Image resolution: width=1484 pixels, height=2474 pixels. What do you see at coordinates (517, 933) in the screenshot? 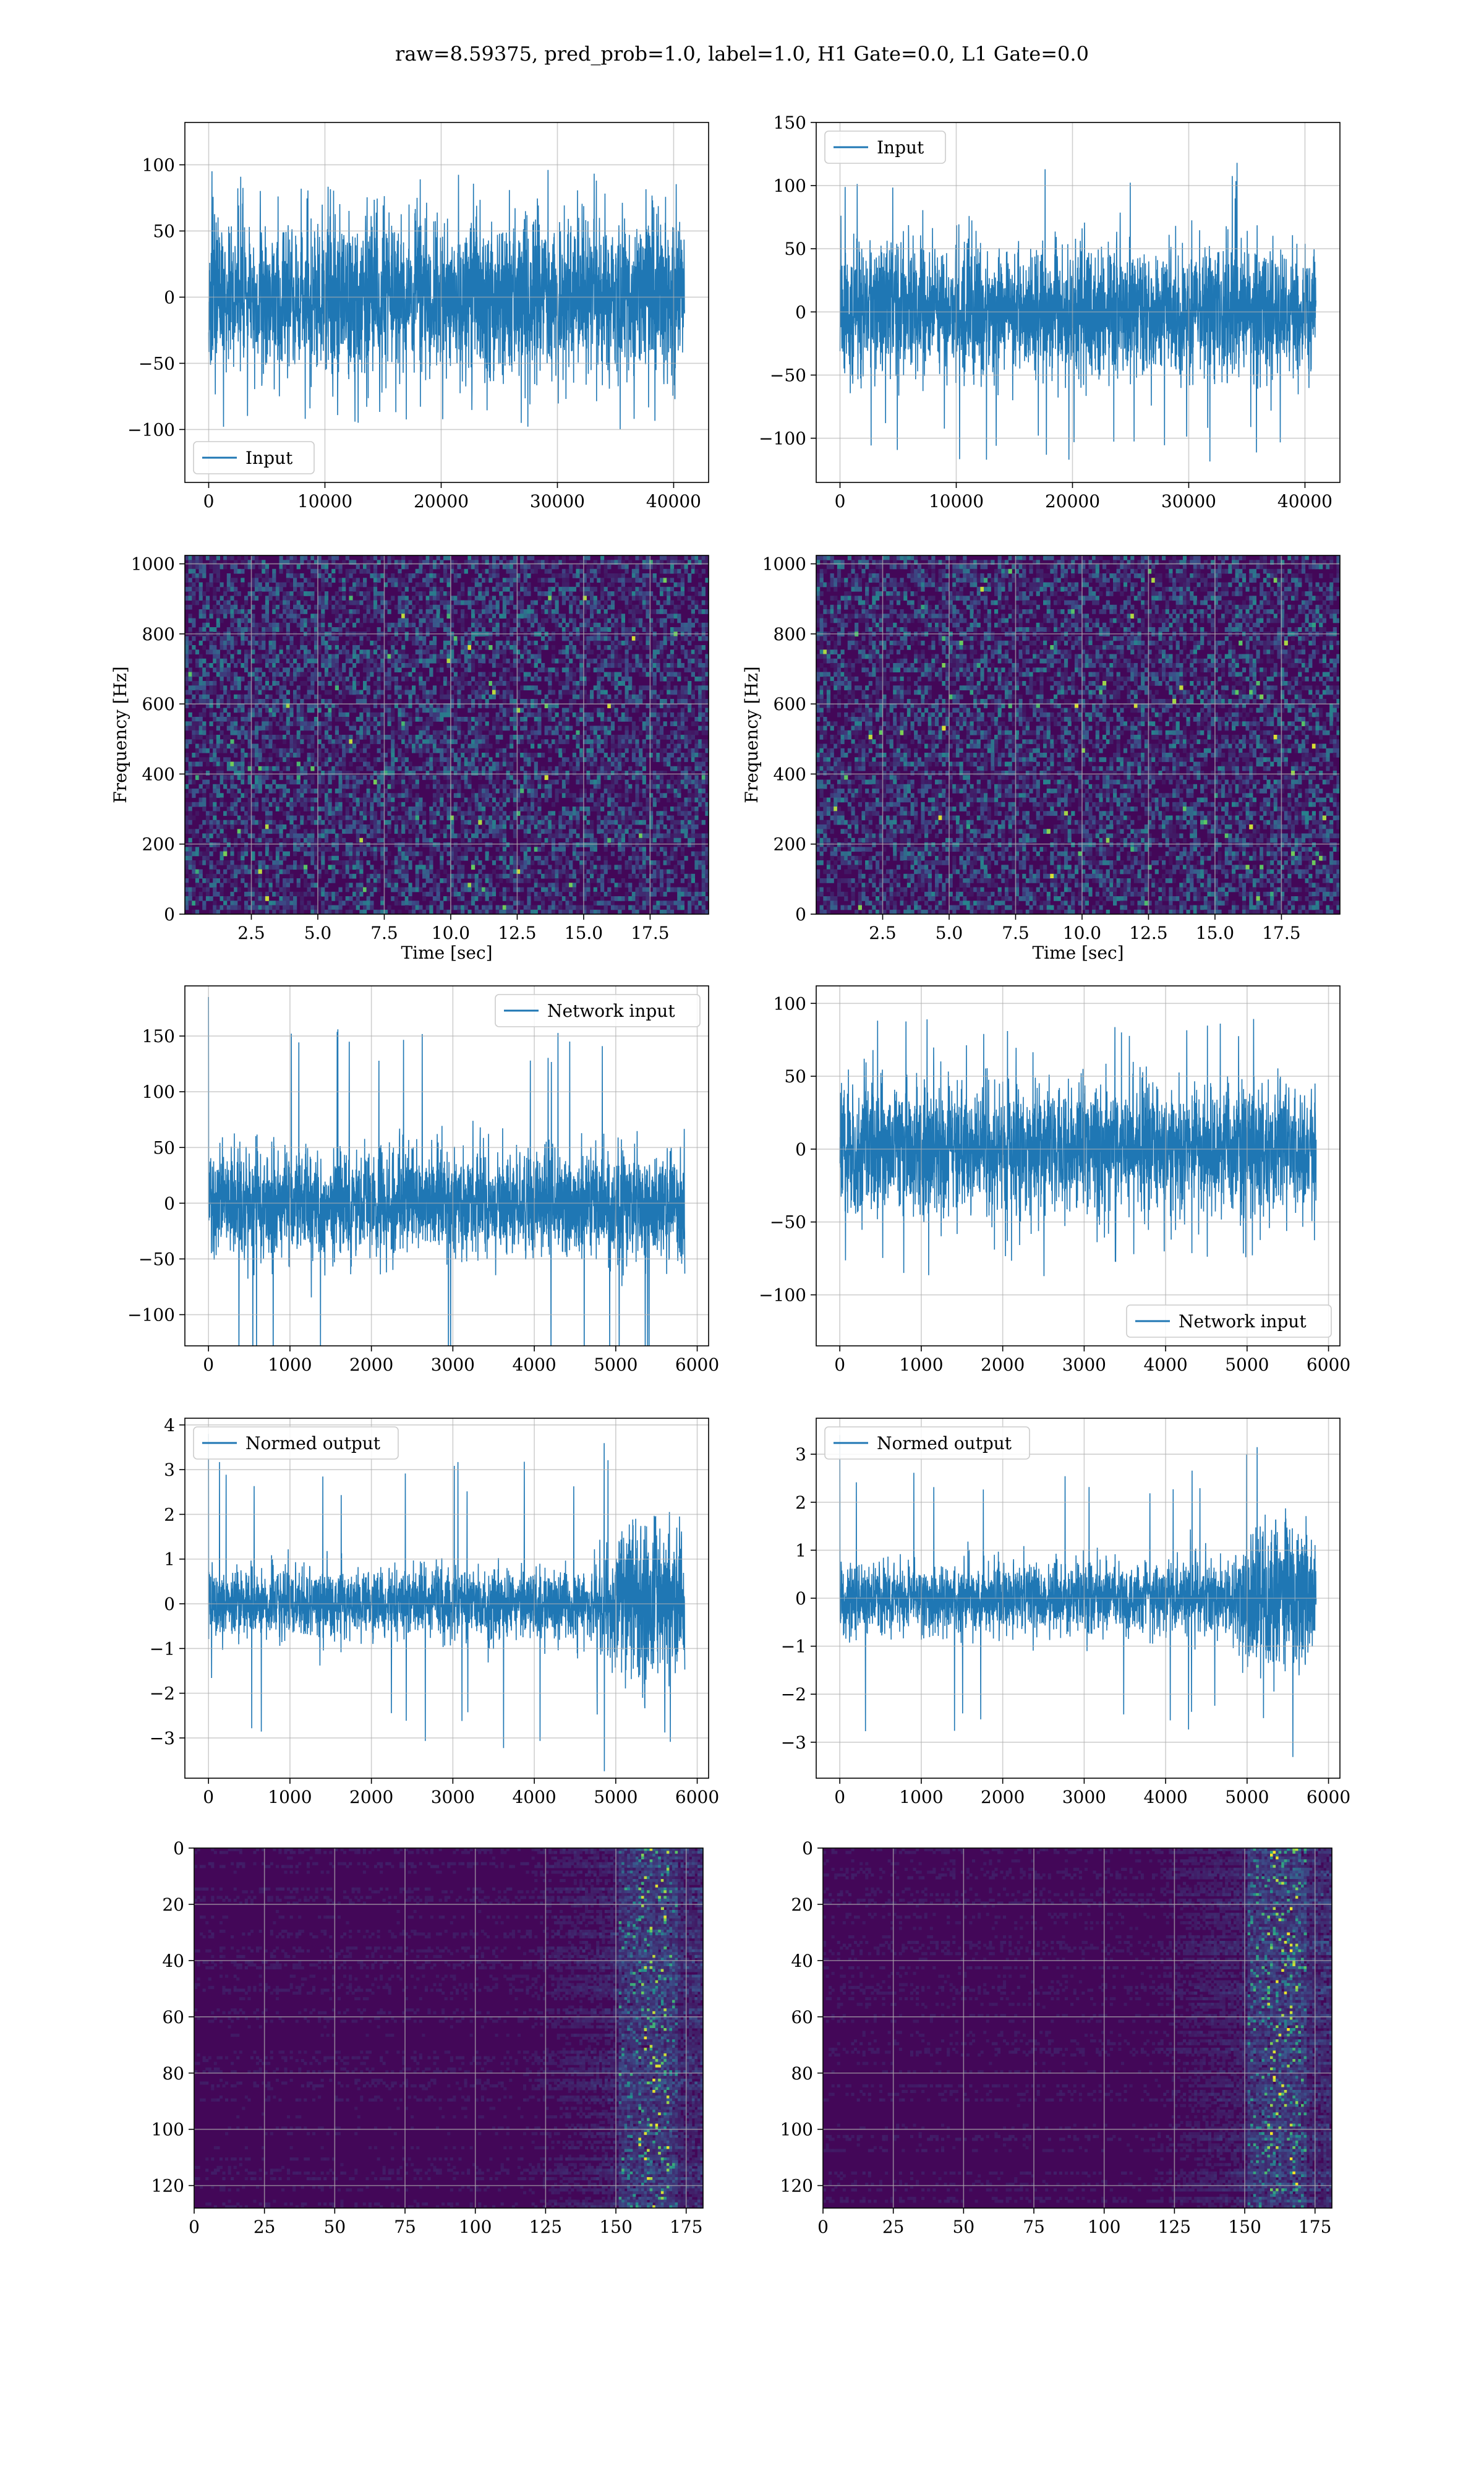
I see `h1-spectrogram-x-tick-label: 12.5` at bounding box center [517, 933].